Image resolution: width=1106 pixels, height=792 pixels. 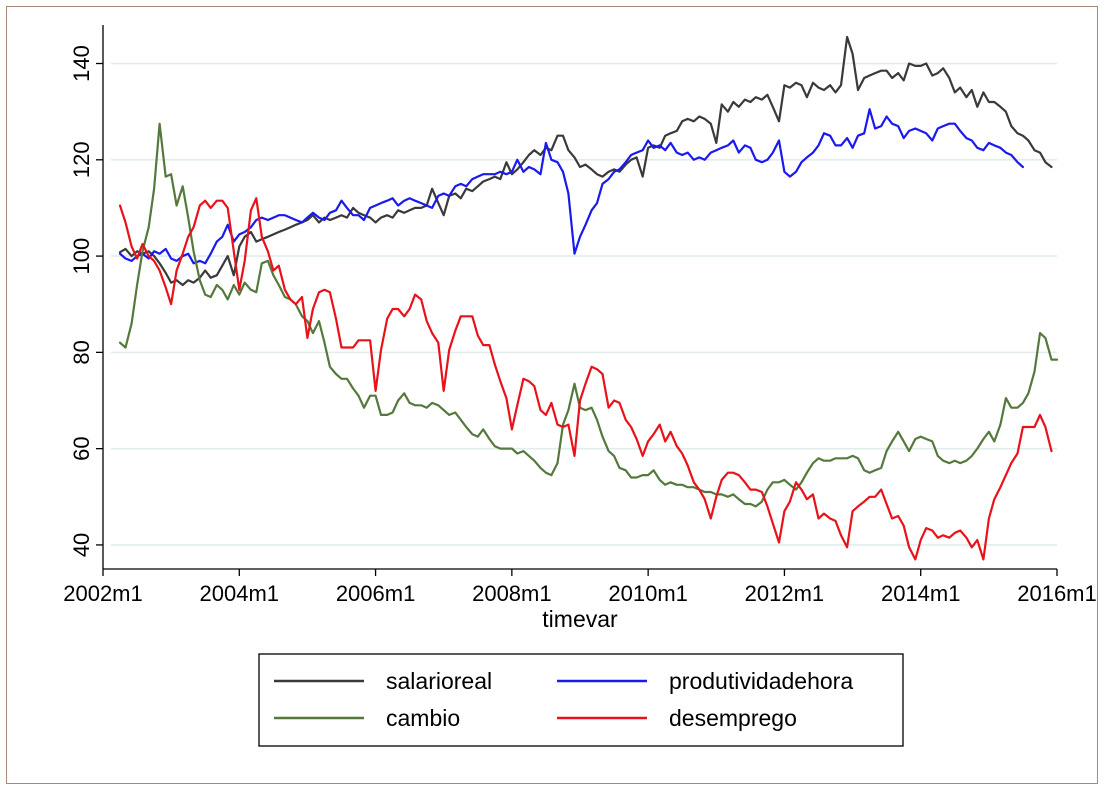 What do you see at coordinates (240, 593) in the screenshot?
I see `x-tick-label-1: 2004m1` at bounding box center [240, 593].